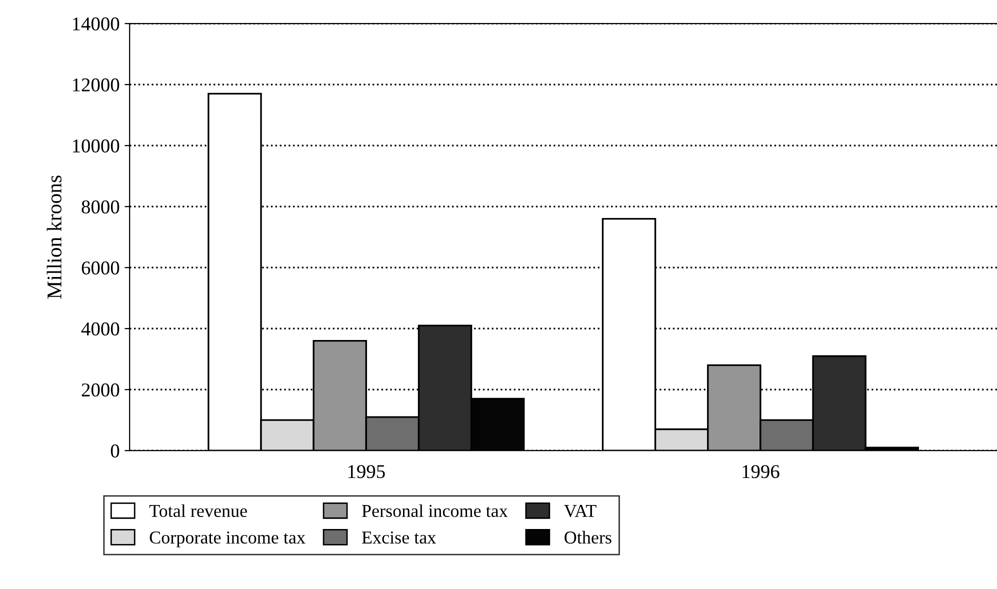  What do you see at coordinates (101, 390) in the screenshot?
I see `y-tick-label: 2000` at bounding box center [101, 390].